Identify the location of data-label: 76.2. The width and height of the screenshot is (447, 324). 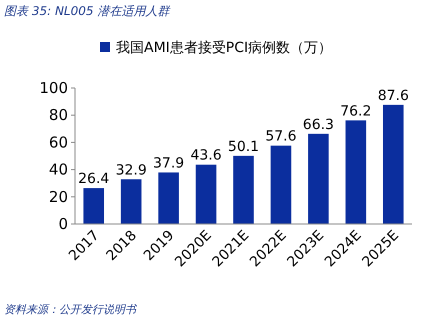
(356, 111).